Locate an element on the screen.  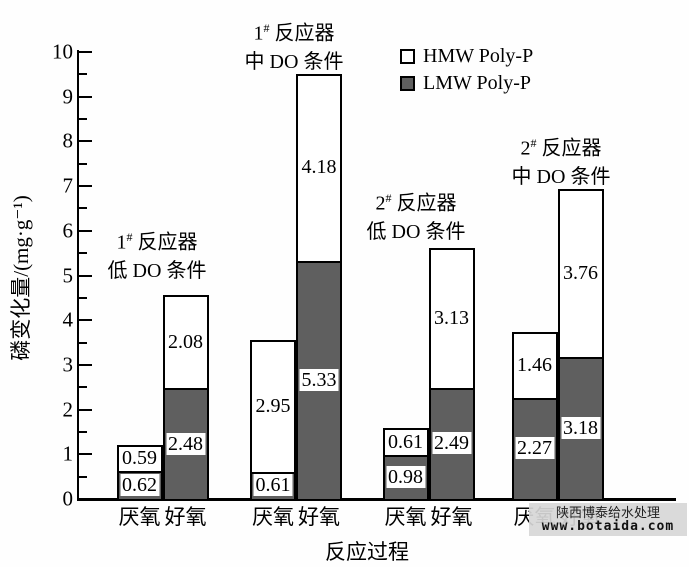
bar-value-lmw: 0.62 is located at coordinates (139, 485).